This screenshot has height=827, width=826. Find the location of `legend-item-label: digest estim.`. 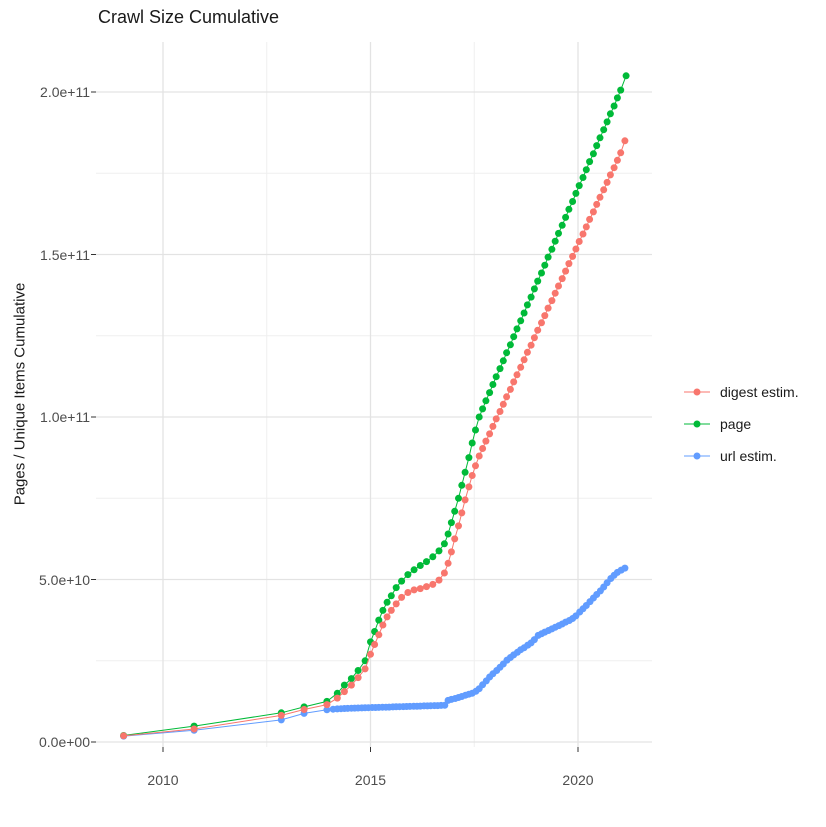

legend-item-label: digest estim. is located at coordinates (759, 392).